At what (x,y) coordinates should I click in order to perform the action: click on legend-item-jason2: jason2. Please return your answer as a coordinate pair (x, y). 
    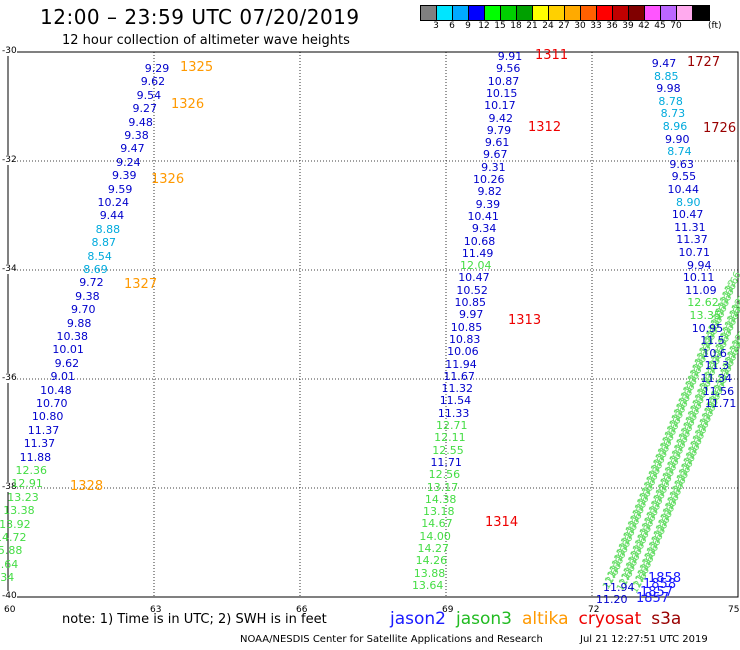
    Looking at the image, I should click on (418, 619).